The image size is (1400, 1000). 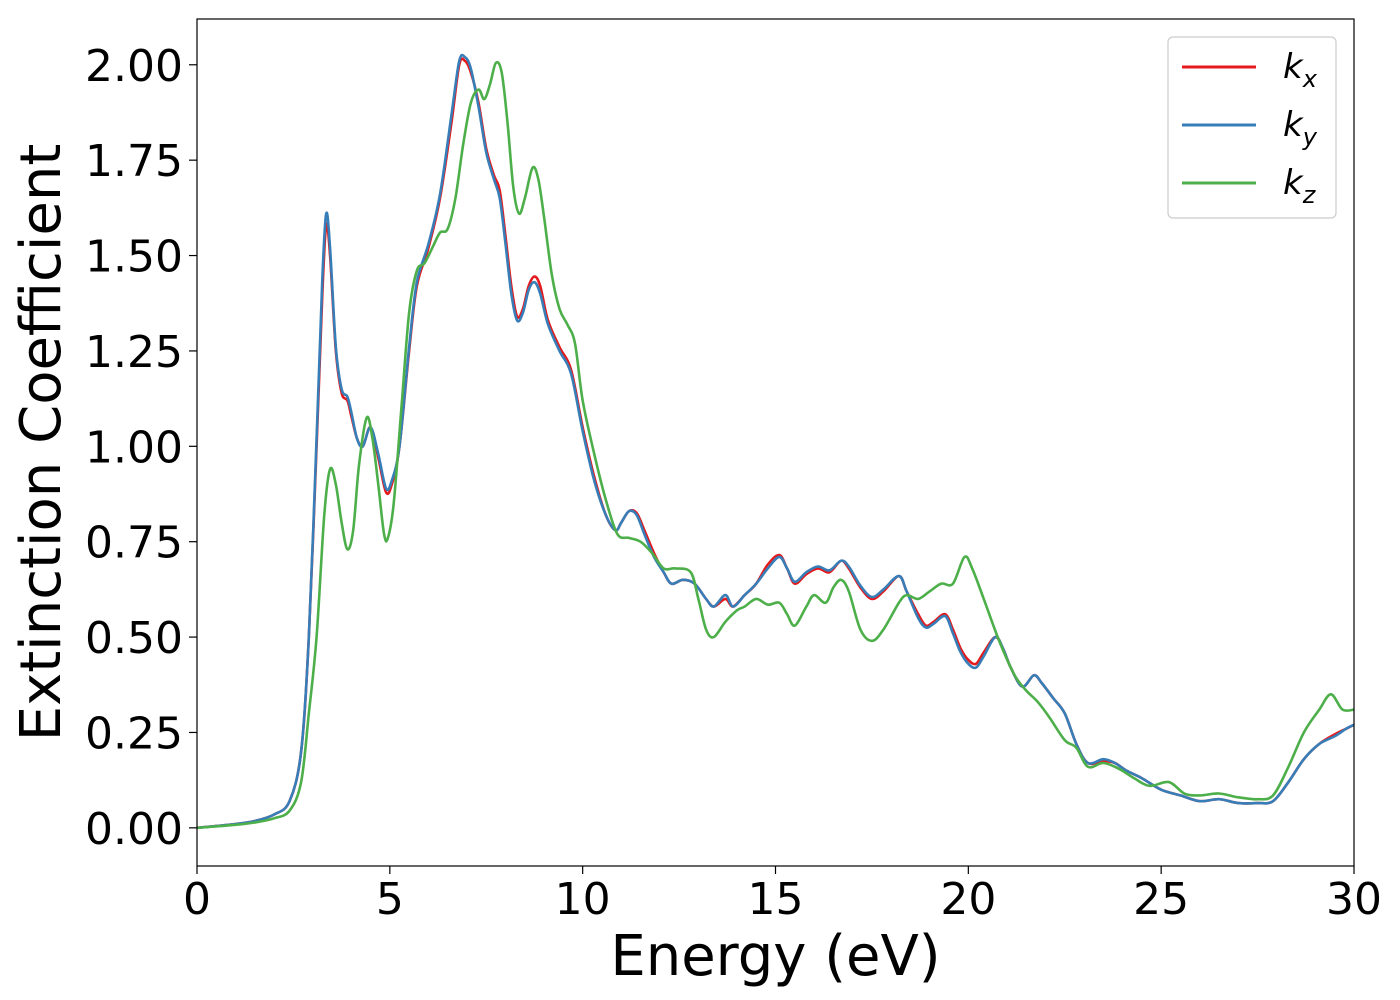 I want to click on y-tick-label: 0.25, so click(x=134, y=733).